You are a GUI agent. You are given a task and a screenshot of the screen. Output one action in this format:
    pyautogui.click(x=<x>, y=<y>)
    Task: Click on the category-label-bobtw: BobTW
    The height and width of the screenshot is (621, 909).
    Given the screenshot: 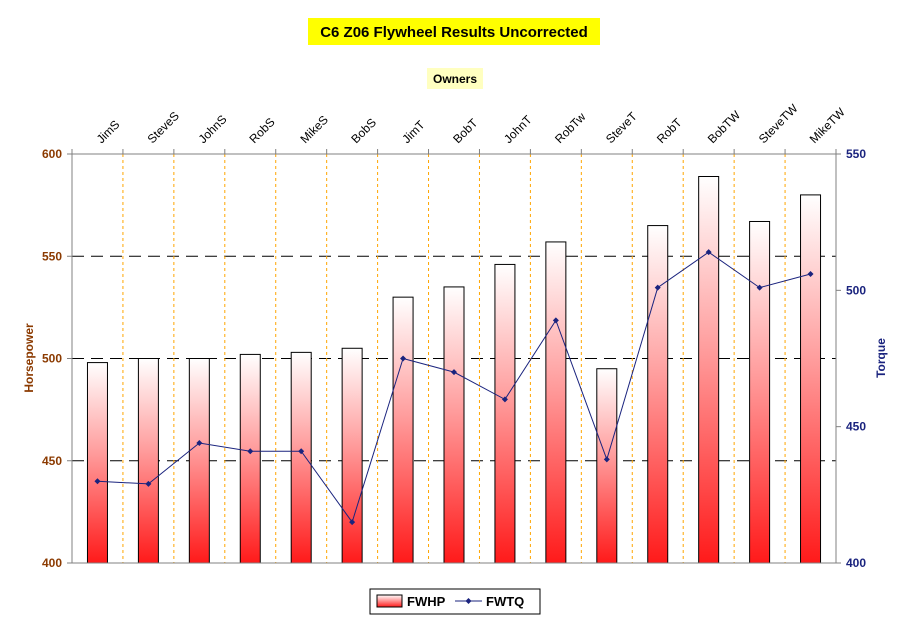 What is the action you would take?
    pyautogui.click(x=724, y=126)
    